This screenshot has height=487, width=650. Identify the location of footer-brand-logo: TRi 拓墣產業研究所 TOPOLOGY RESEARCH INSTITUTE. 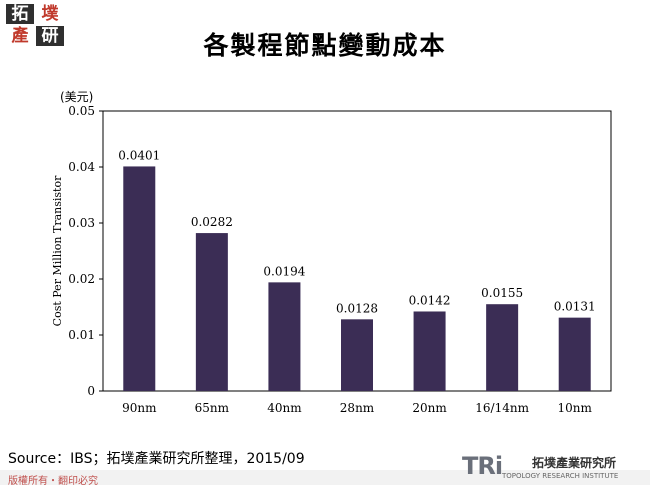
(552, 467).